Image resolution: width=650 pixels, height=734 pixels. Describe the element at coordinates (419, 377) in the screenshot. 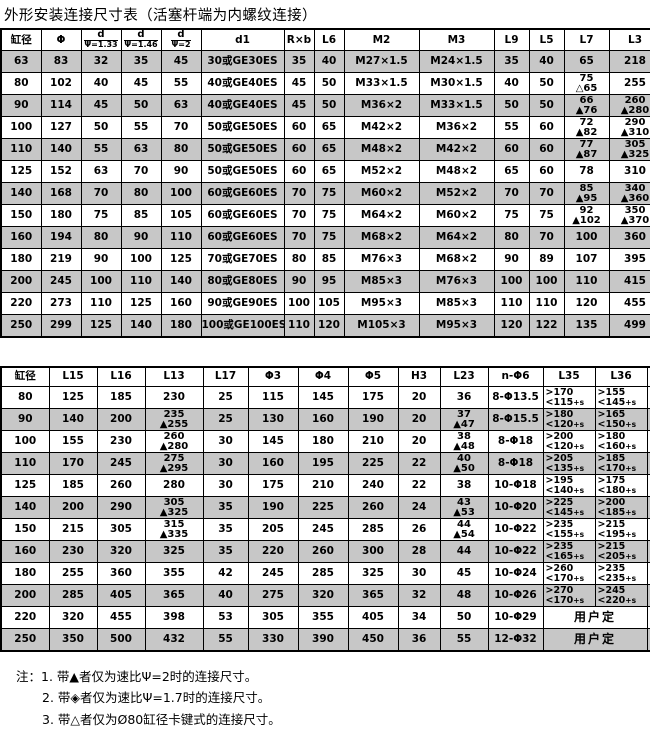

I see `table2-col-header-H3-8: H3` at that location.